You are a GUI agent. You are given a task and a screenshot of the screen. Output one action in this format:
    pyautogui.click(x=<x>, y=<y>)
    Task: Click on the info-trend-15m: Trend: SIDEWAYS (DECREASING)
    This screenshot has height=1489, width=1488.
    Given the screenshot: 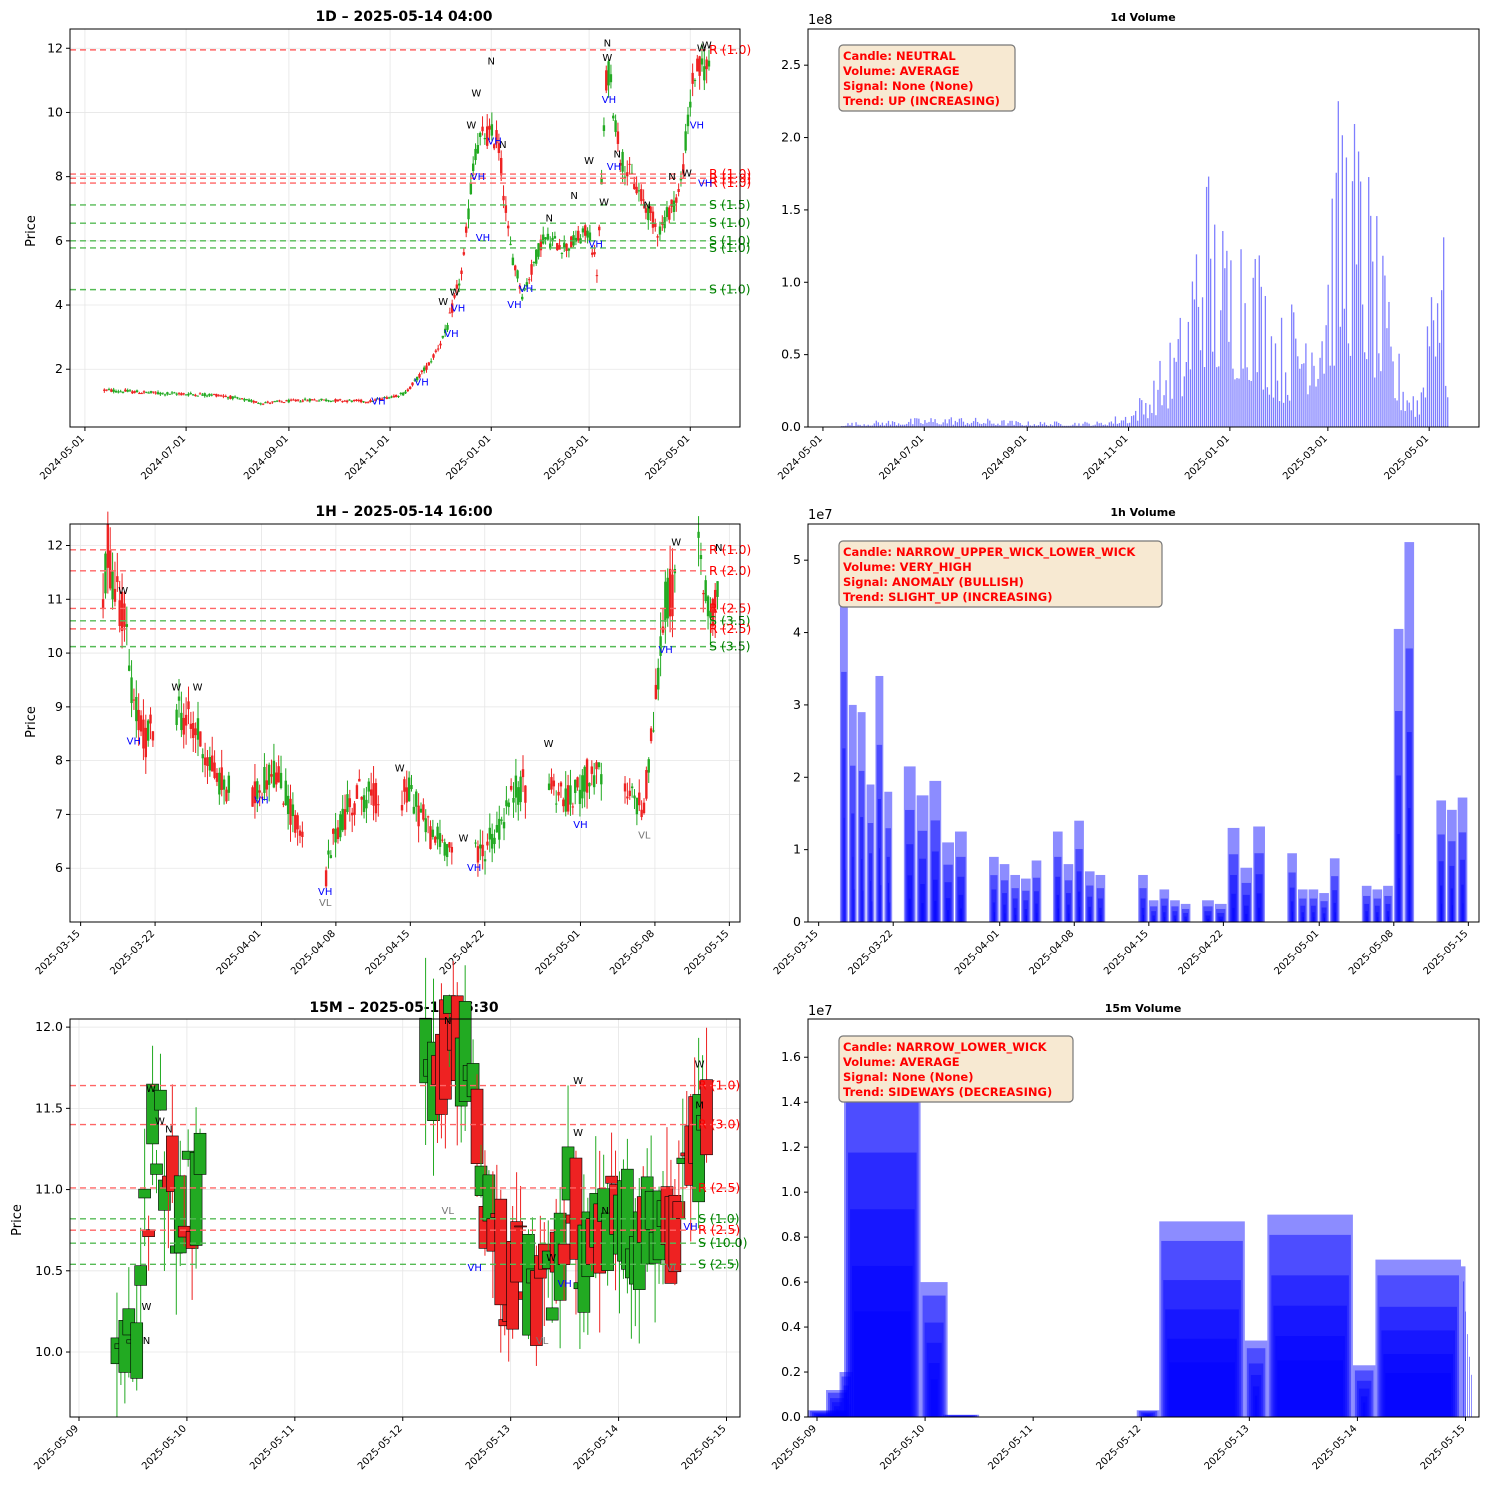 What is the action you would take?
    pyautogui.click(x=947, y=1092)
    